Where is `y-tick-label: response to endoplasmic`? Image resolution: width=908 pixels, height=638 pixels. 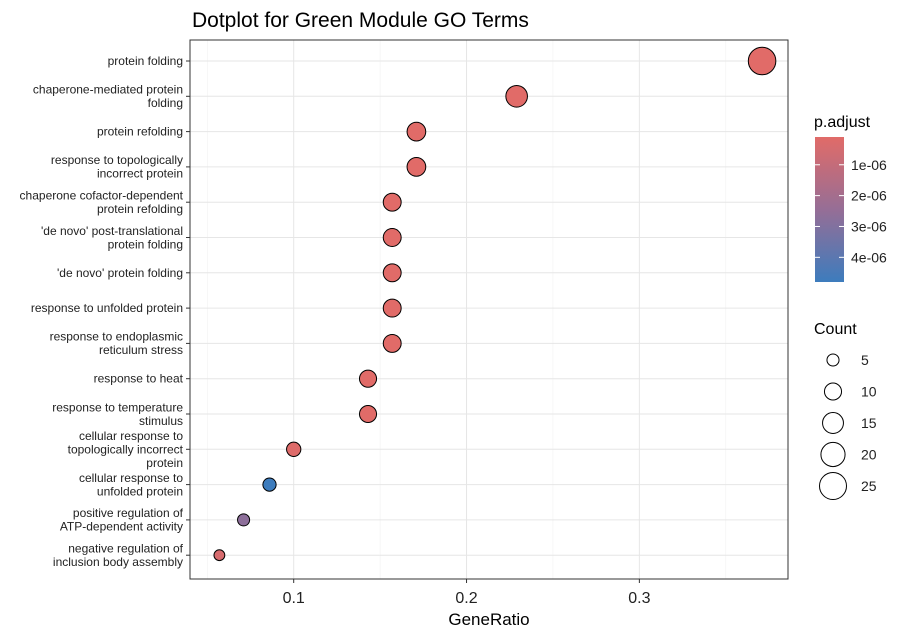
y-tick-label: response to endoplasmic is located at coordinates (116, 337).